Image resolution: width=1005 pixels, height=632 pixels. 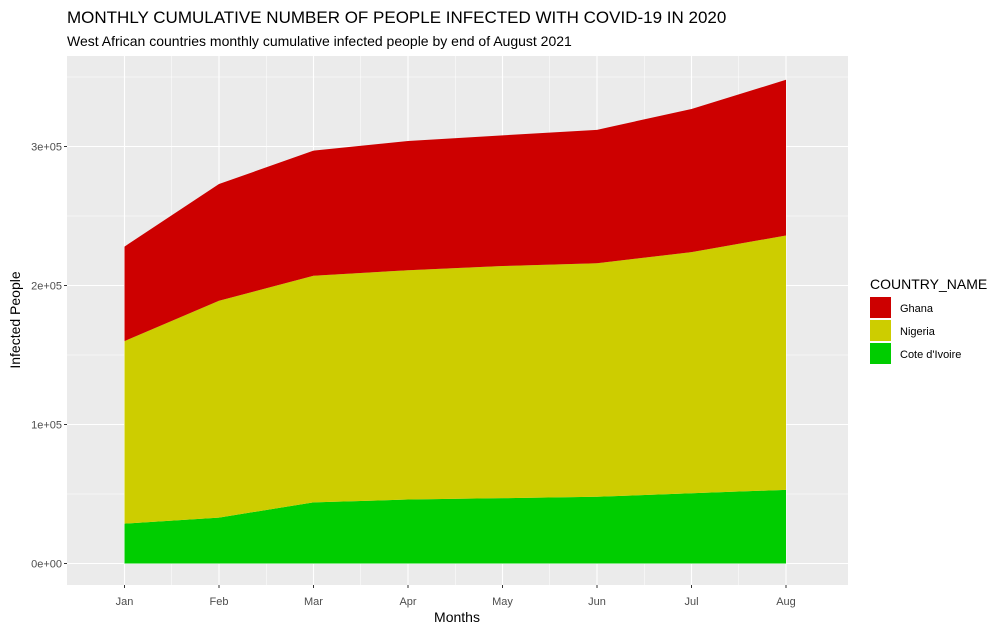 What do you see at coordinates (597, 602) in the screenshot?
I see `x-tick-label: Jun` at bounding box center [597, 602].